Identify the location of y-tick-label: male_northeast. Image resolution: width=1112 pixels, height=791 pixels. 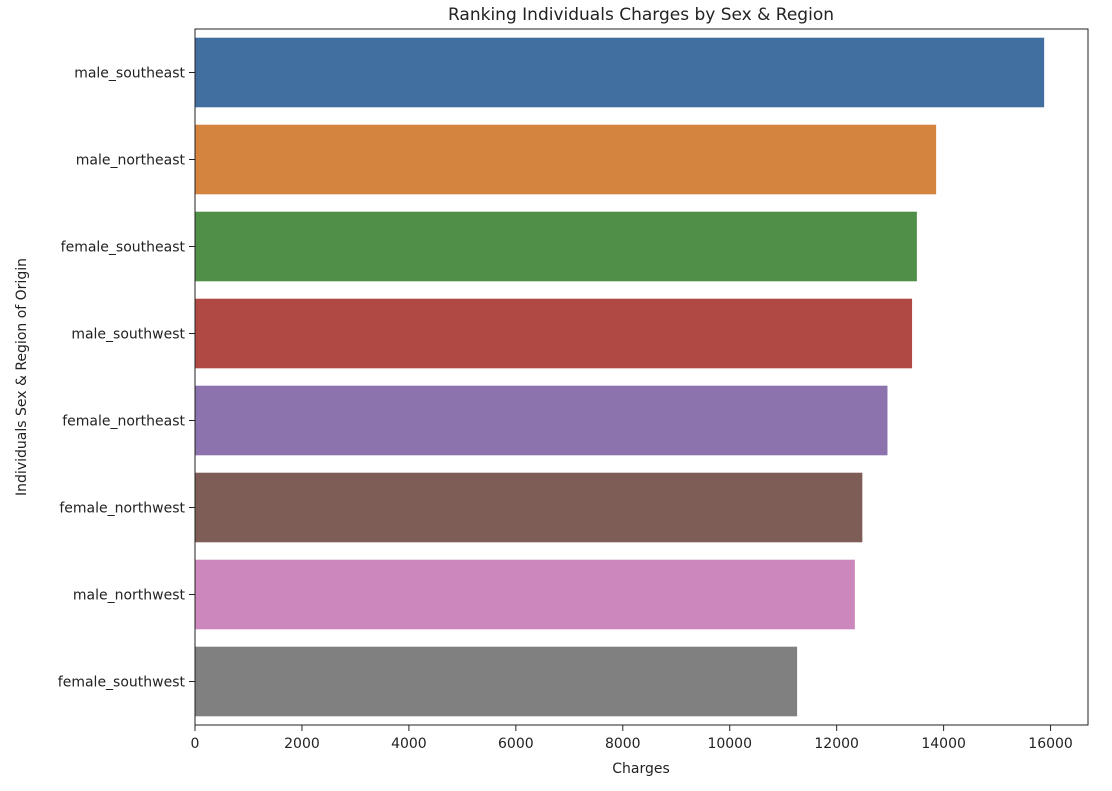
(131, 161).